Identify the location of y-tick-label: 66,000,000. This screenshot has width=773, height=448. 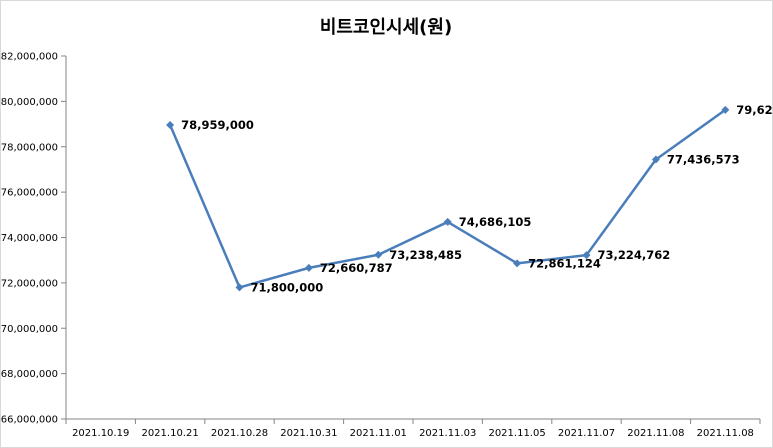
(29, 420).